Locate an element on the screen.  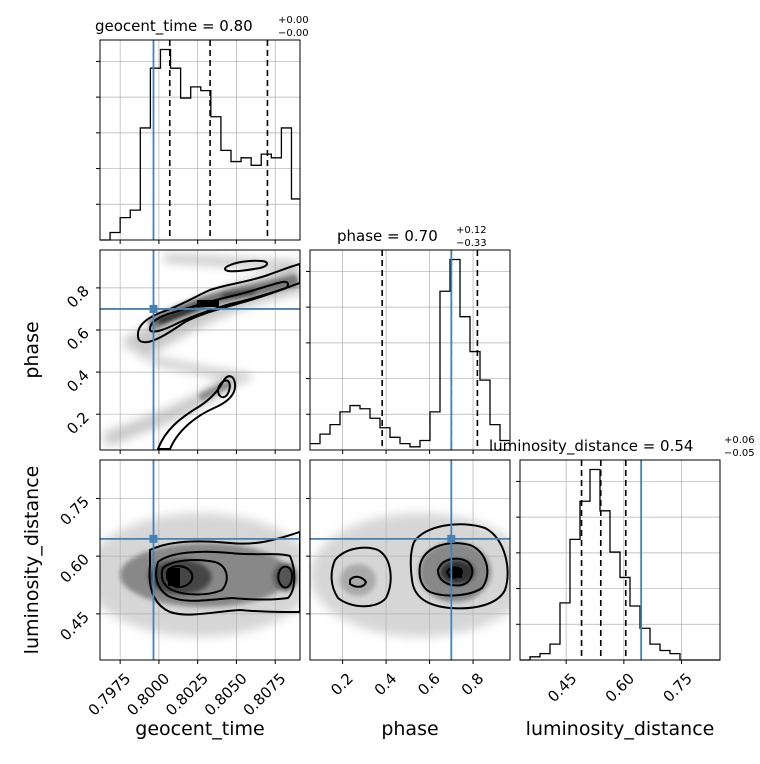
title-luminosity-distance: luminosity_distance = 0.54 +0.06 −0.05 is located at coordinates (622, 447).